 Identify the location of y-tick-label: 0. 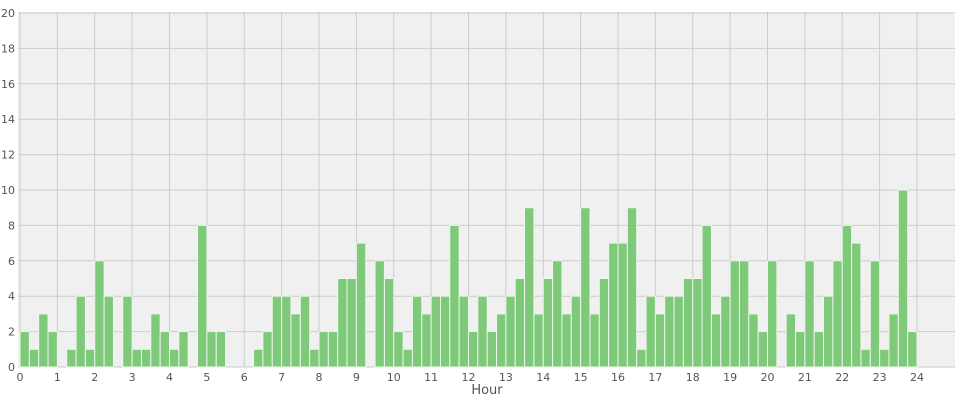
(11, 367).